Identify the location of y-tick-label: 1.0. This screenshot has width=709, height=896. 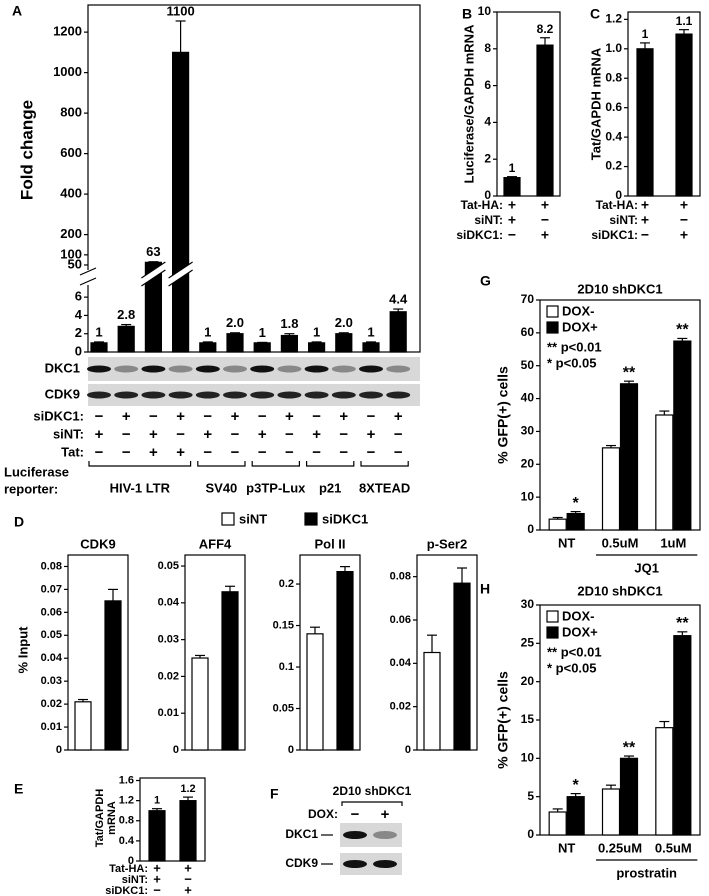
(613, 48).